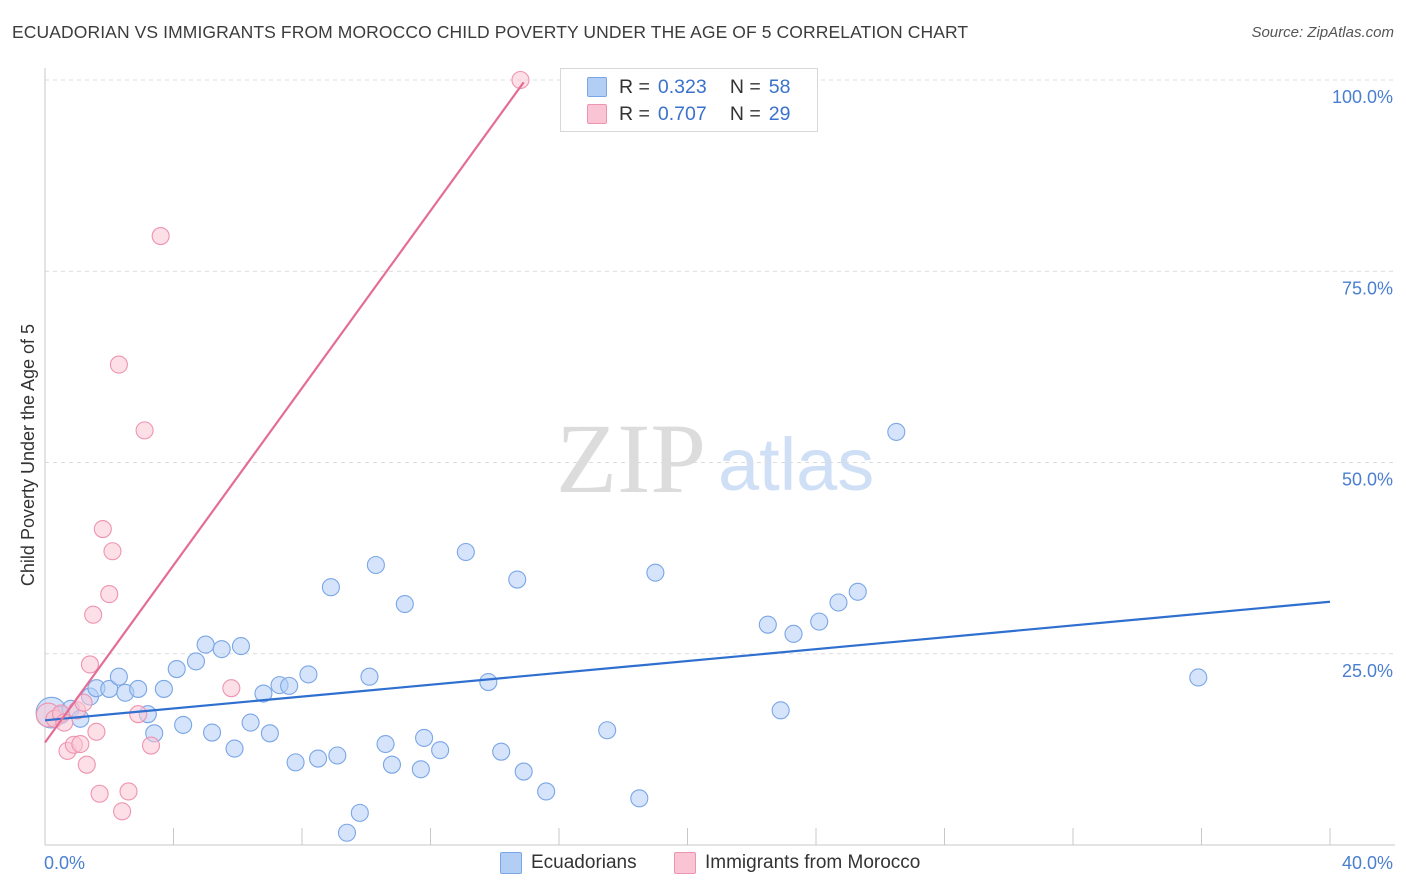 This screenshot has height=892, width=1406. Describe the element at coordinates (28, 455) in the screenshot. I see `y-axis-label: Child Poverty Under the Age of 5` at that location.